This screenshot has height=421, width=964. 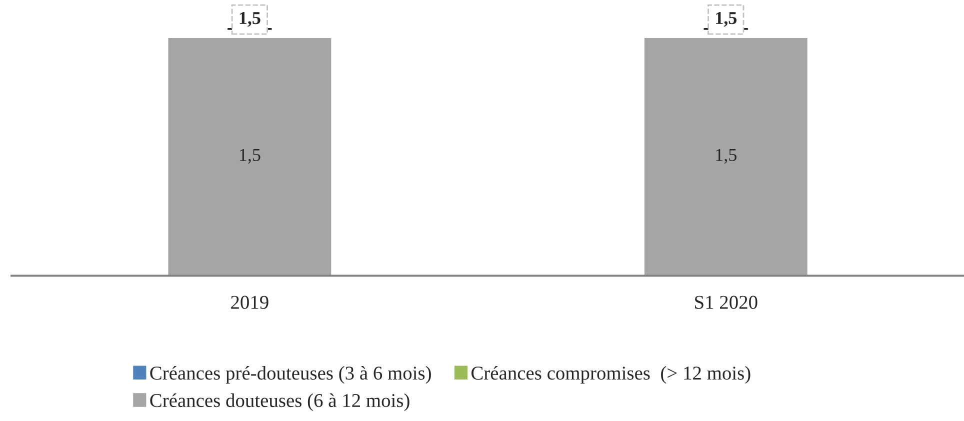 I want to click on legend-label: Créances pré-douteuses (3 à 6 mois), so click(x=290, y=375).